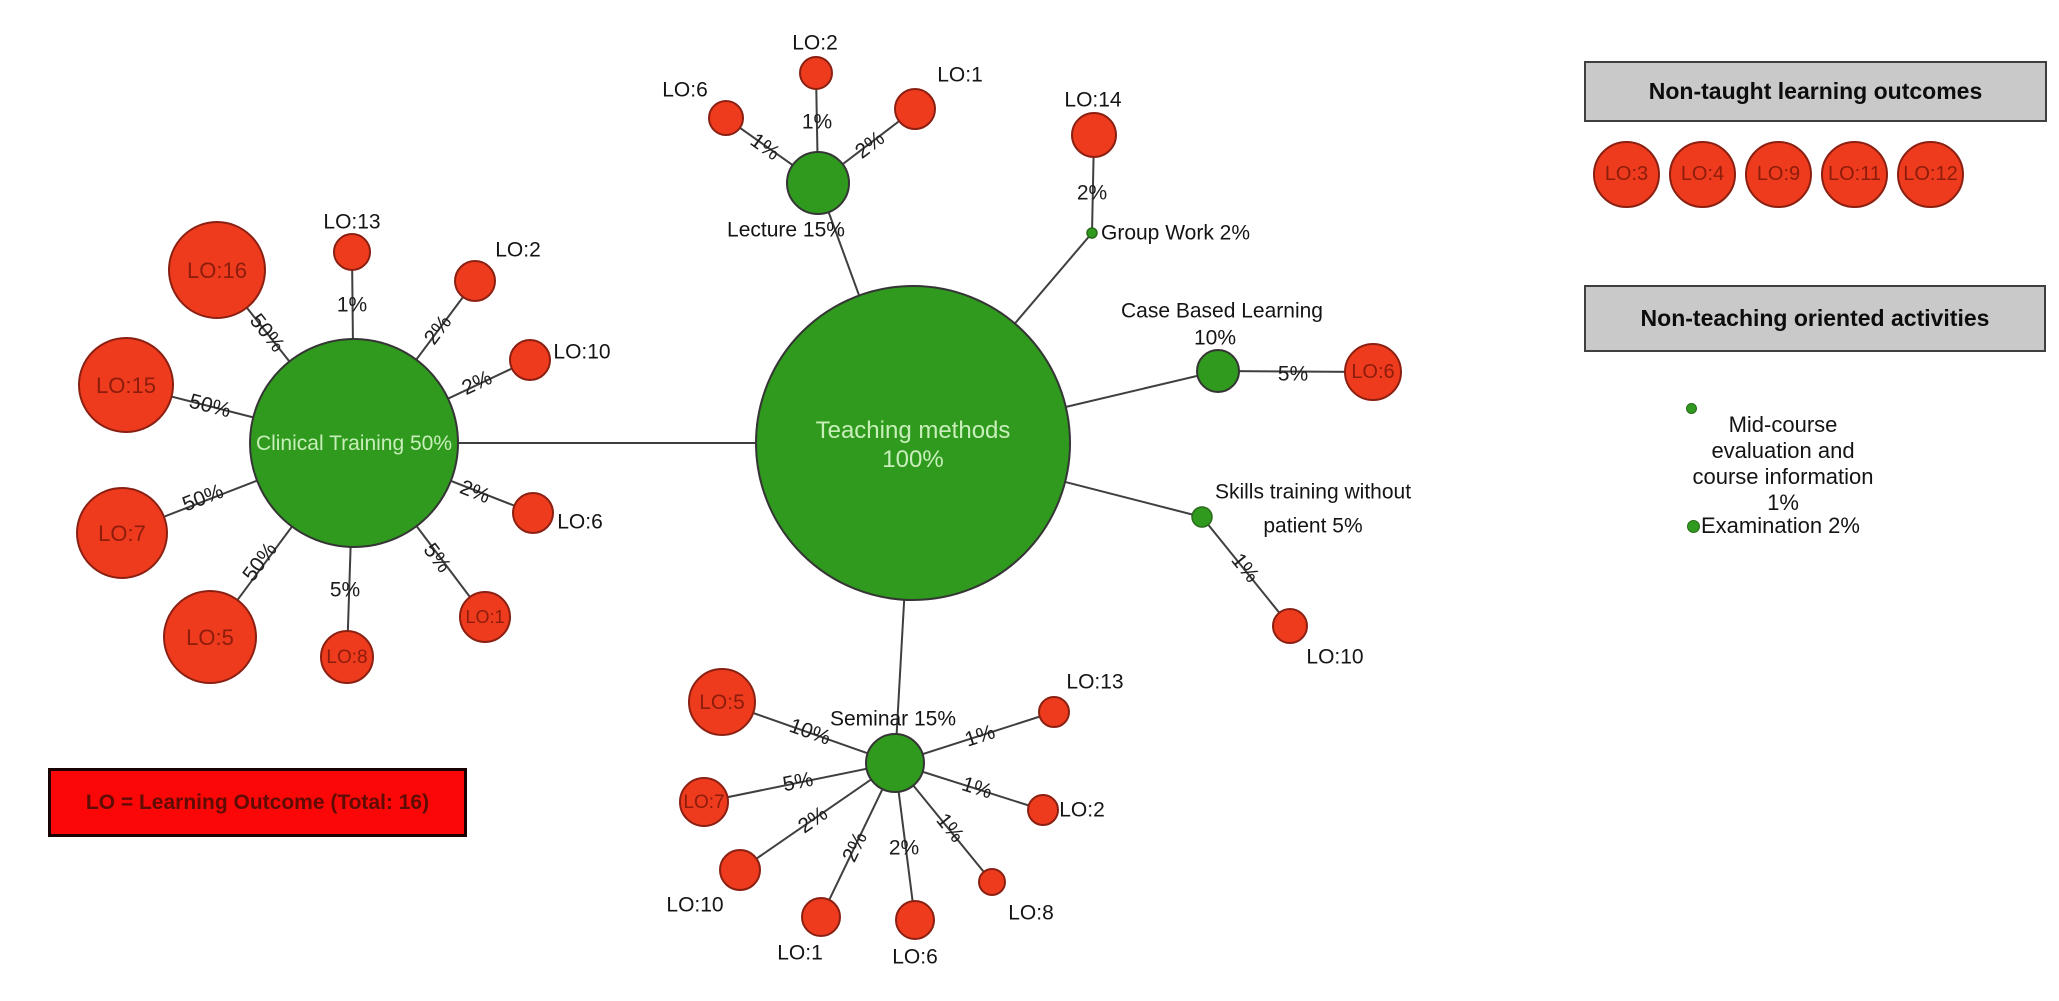 The height and width of the screenshot is (1001, 2059). Describe the element at coordinates (726, 118) in the screenshot. I see `node-lec6` at that location.